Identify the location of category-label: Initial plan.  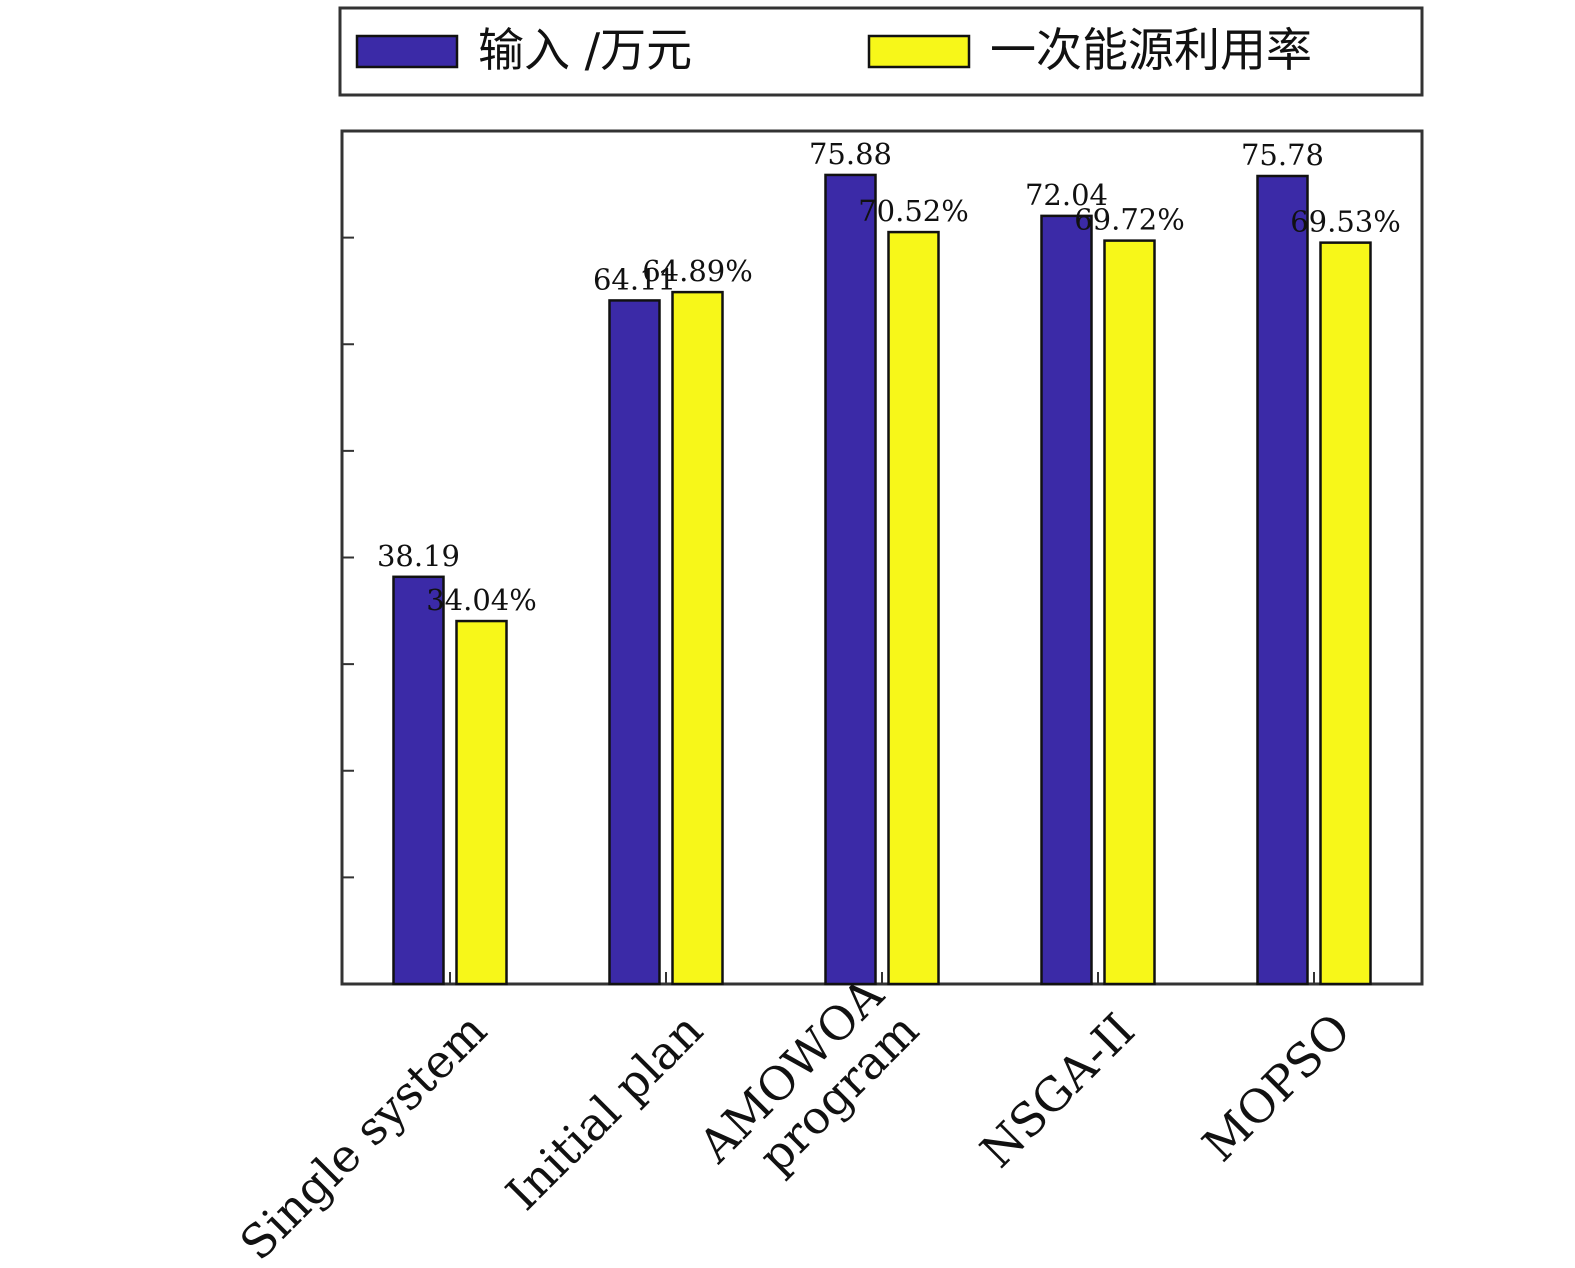
(604, 1112).